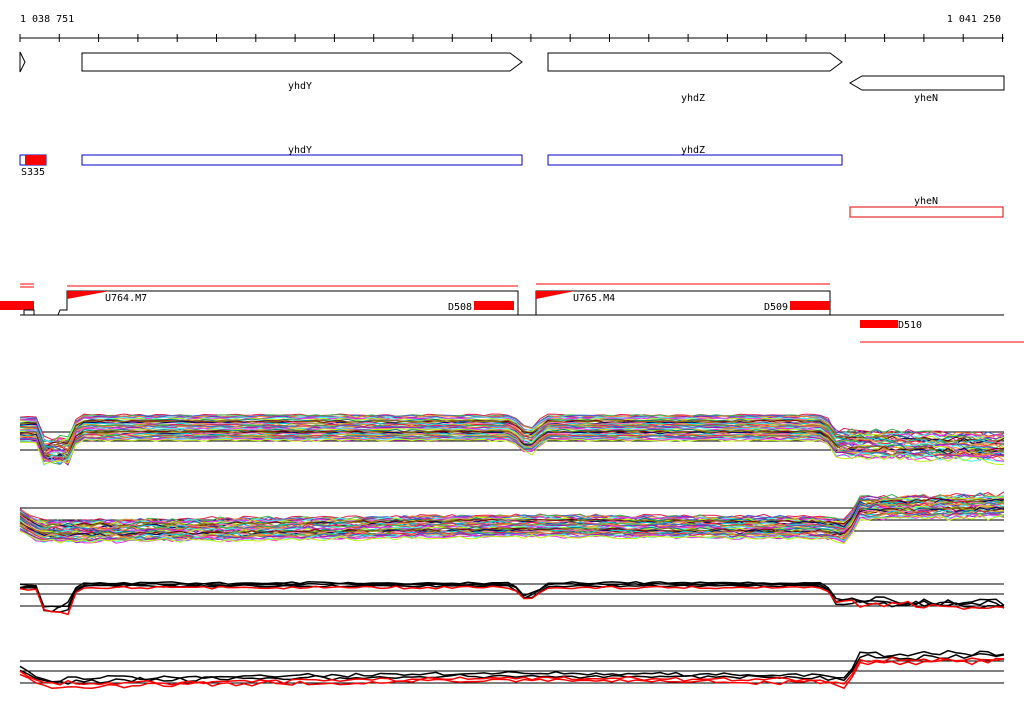 The width and height of the screenshot is (1024, 714). What do you see at coordinates (974, 19) in the screenshot?
I see `ruler-end-label: 1 041 250` at bounding box center [974, 19].